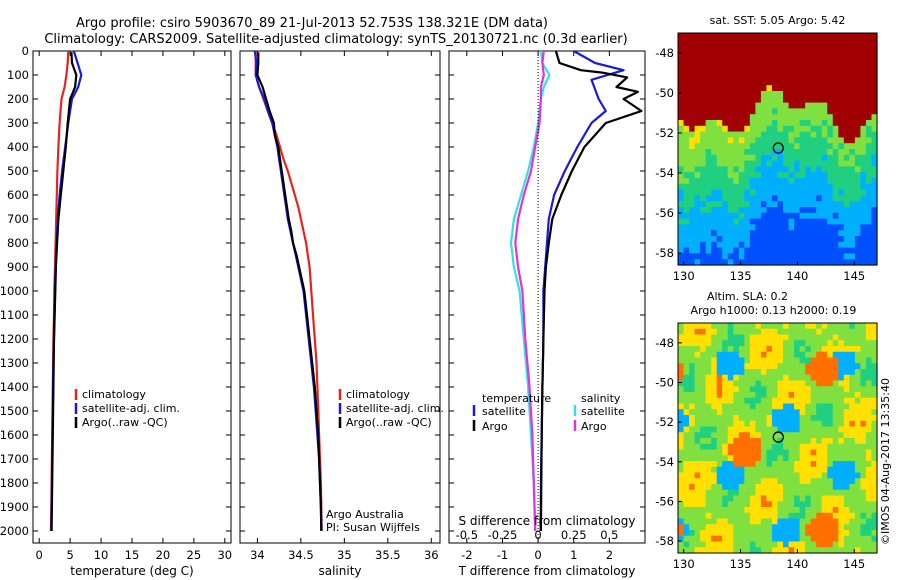 This screenshot has height=580, width=900. What do you see at coordinates (132, 555) in the screenshot?
I see `x-tick-label: 15` at bounding box center [132, 555].